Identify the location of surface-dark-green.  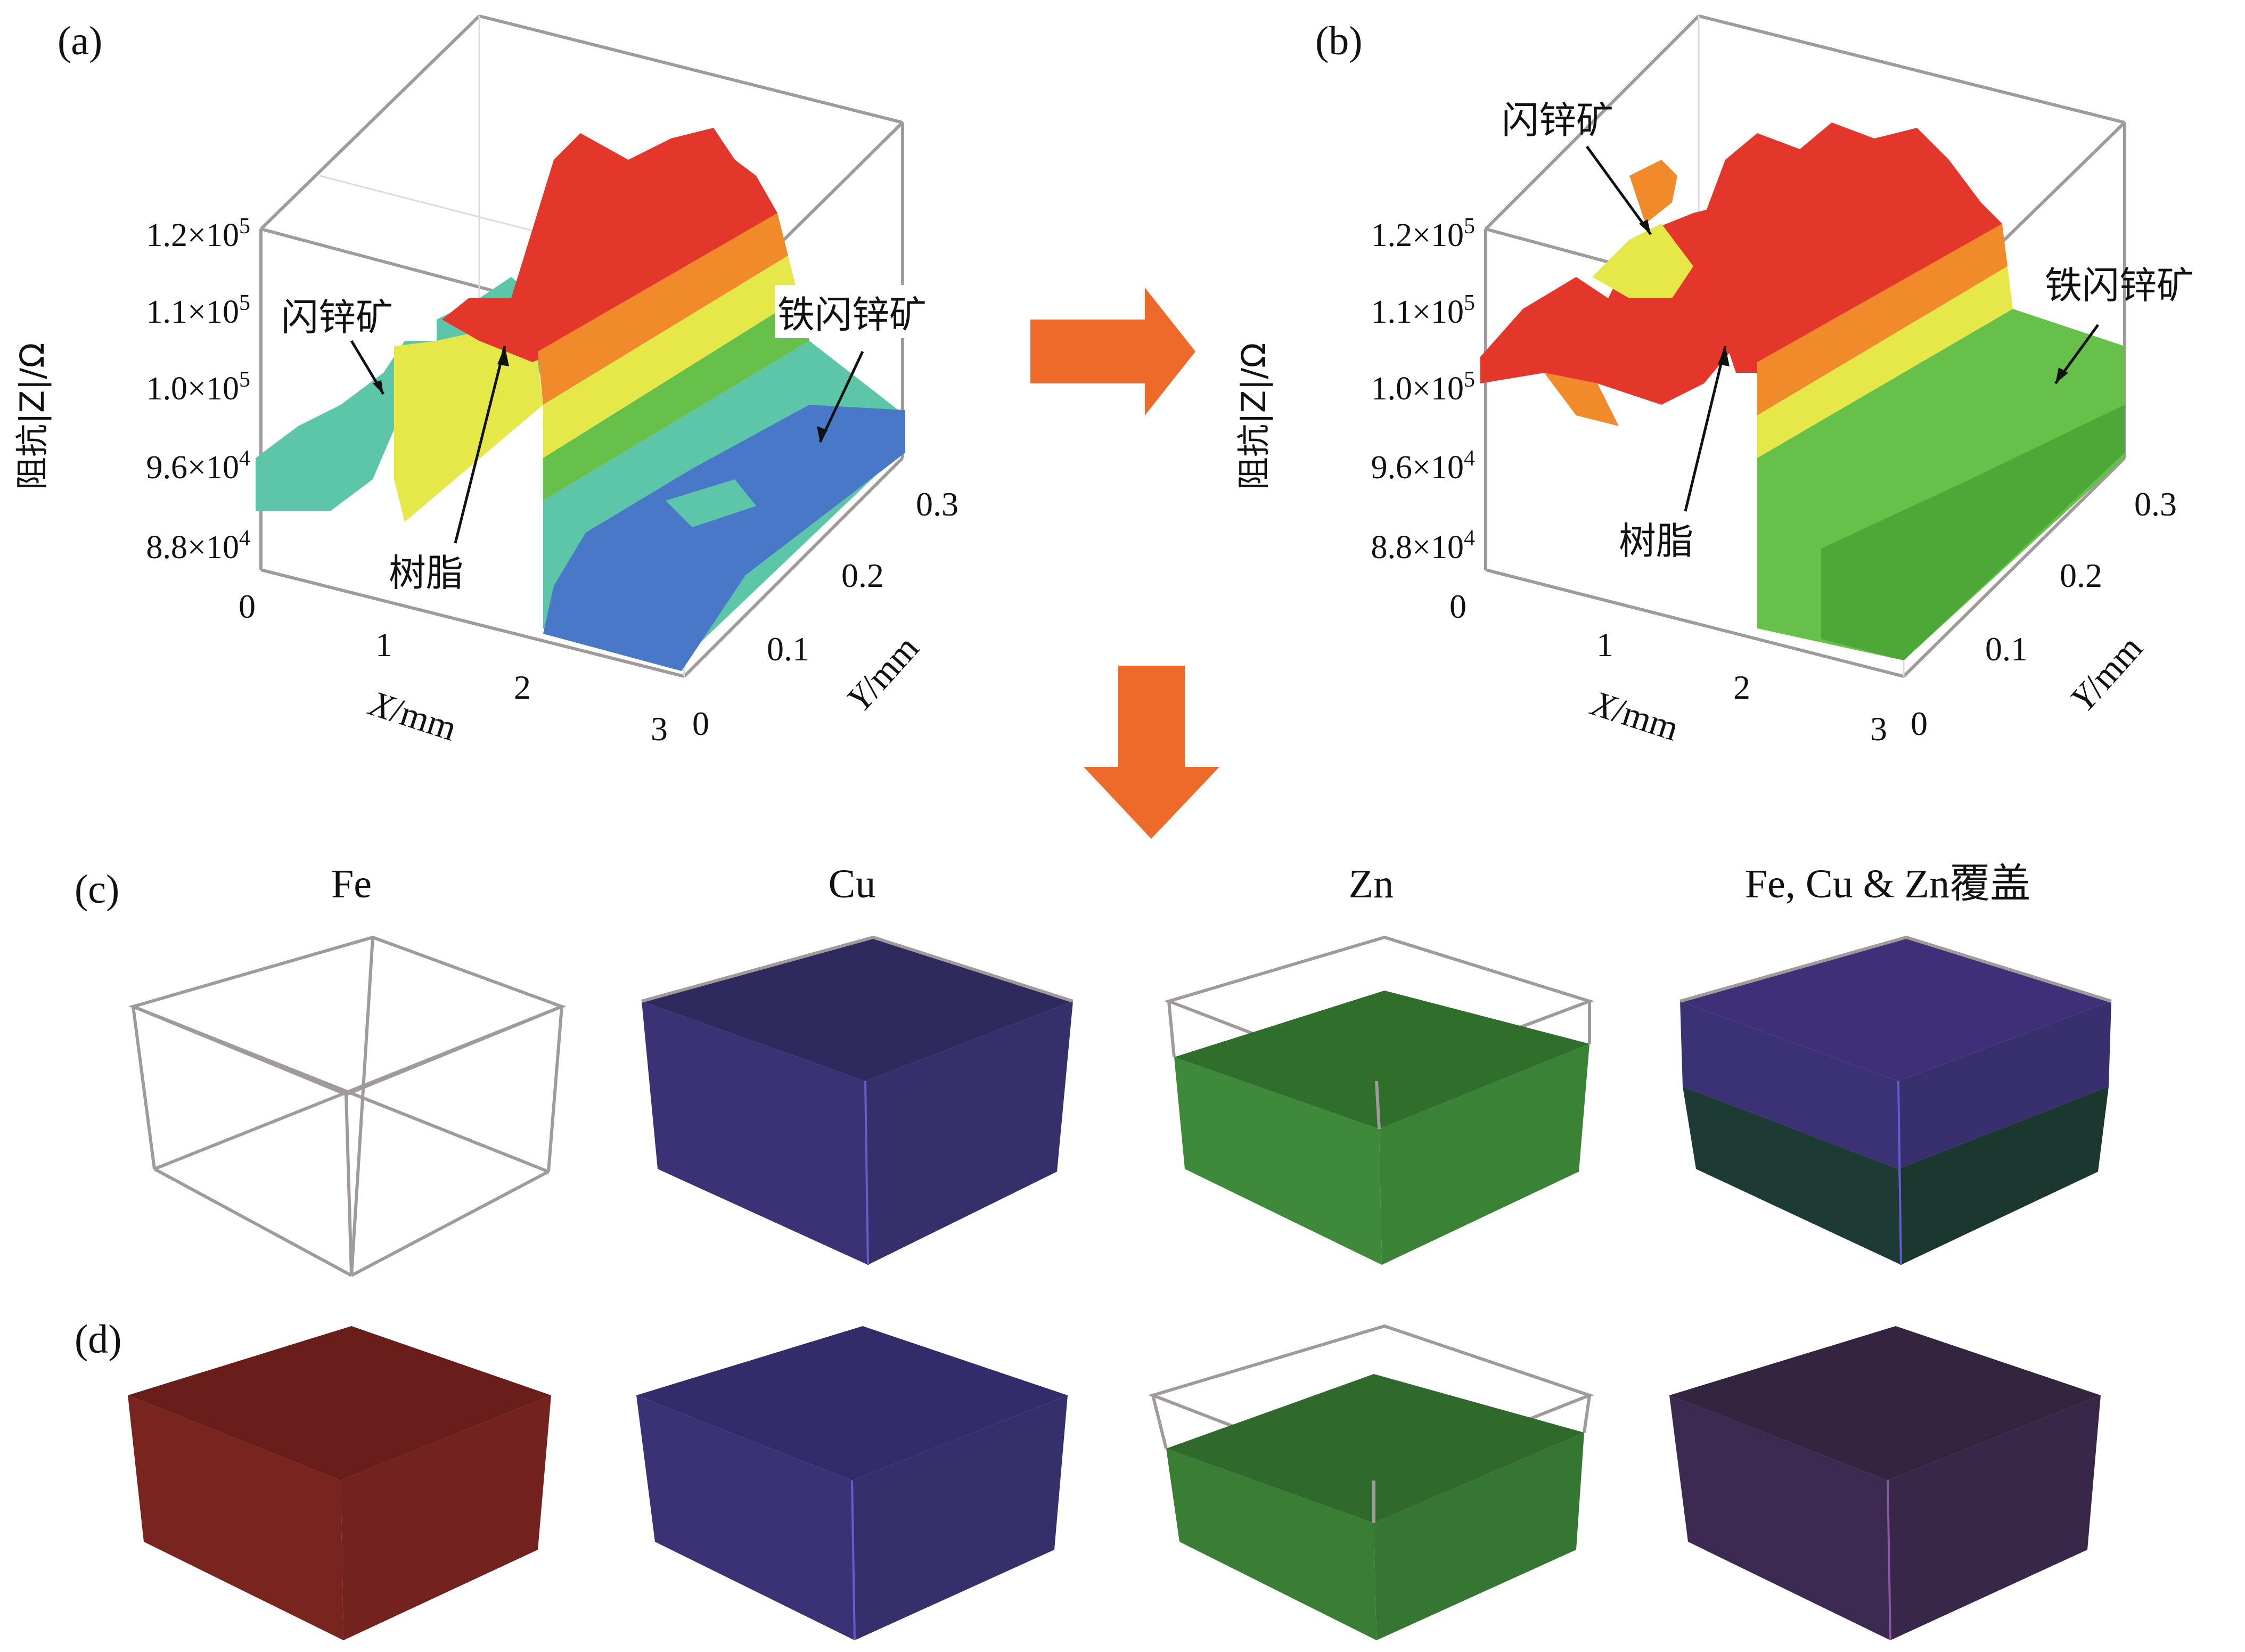
(1973, 532).